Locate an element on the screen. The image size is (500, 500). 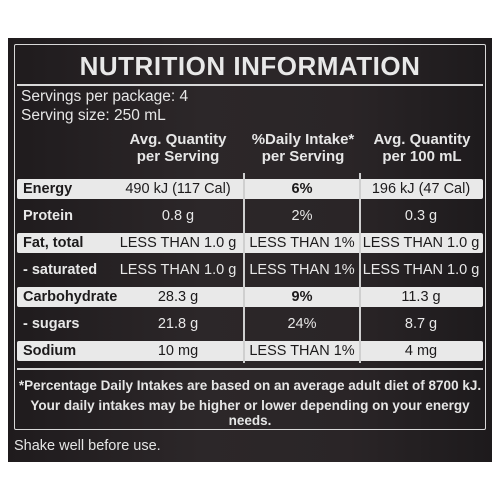
column-header-per-serving: Avg. Quantity per Serving is located at coordinates (178, 148).